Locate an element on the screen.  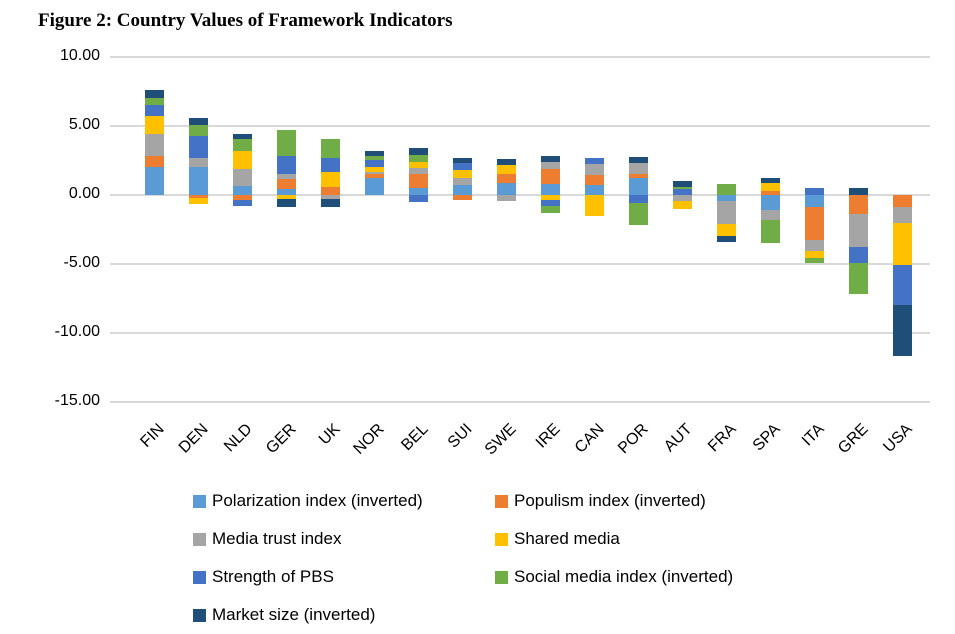
legend-item: Market size (inverted) is located at coordinates (344, 615).